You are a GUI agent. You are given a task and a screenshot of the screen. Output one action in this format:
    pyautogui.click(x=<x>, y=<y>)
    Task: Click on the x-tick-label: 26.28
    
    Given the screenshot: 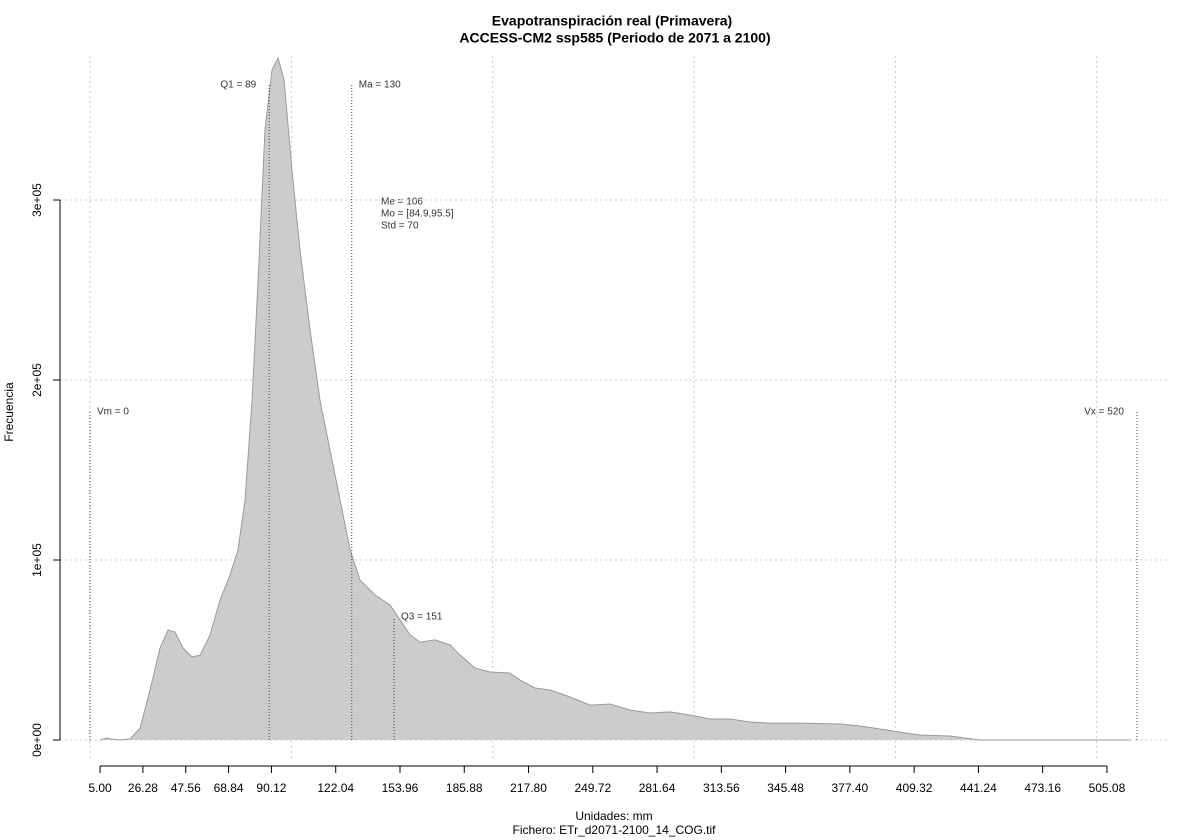 What is the action you would take?
    pyautogui.click(x=143, y=788)
    